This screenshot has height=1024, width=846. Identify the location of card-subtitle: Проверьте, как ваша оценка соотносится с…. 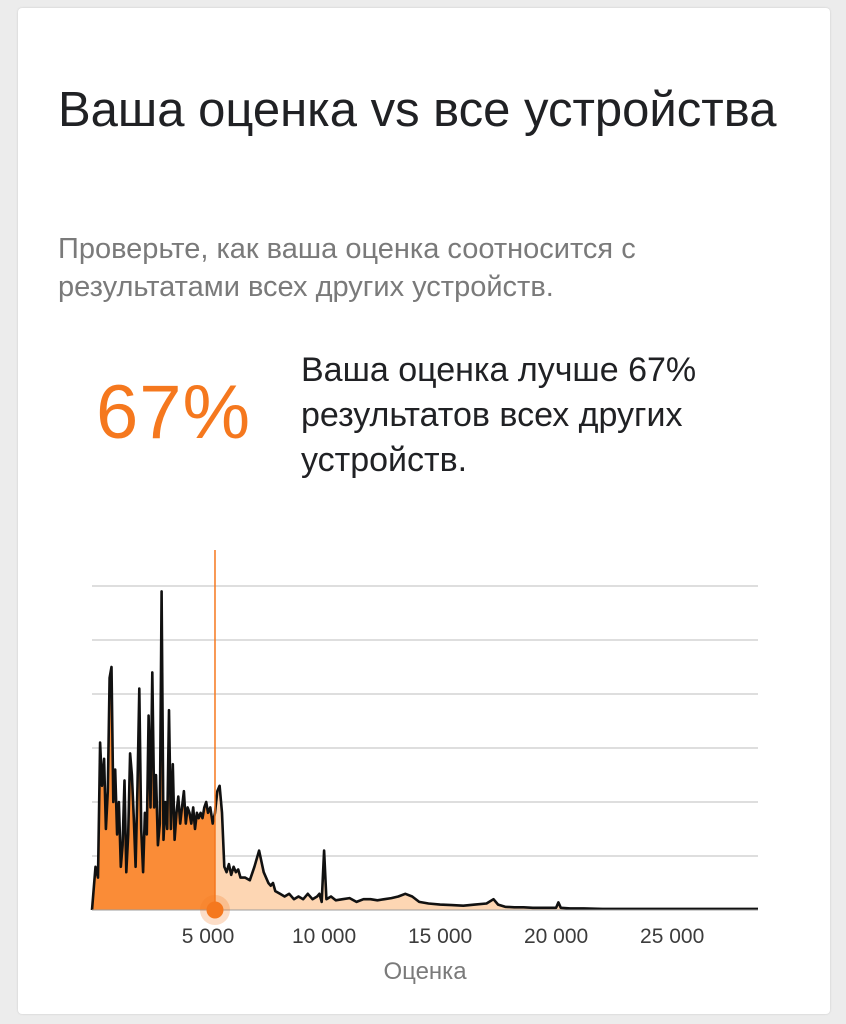
(347, 268).